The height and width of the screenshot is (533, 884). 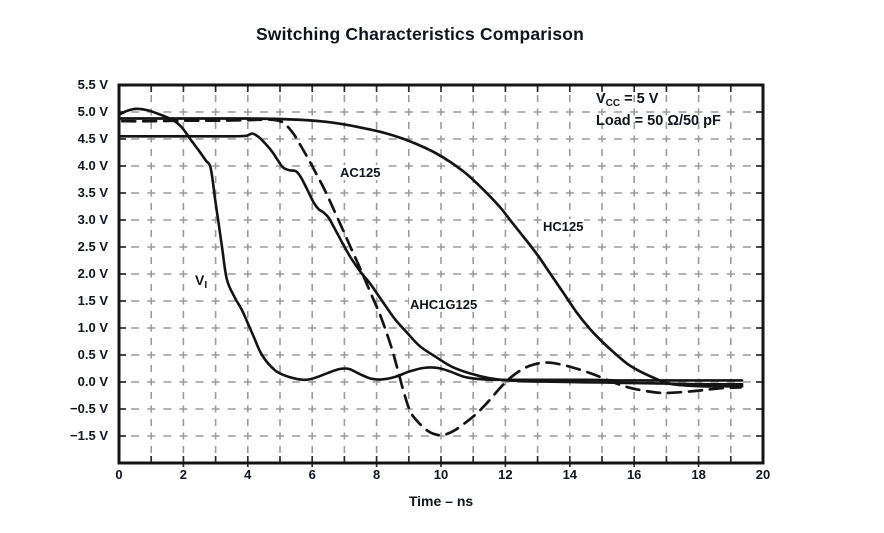 What do you see at coordinates (441, 501) in the screenshot?
I see `x-axis-title: Time – ns` at bounding box center [441, 501].